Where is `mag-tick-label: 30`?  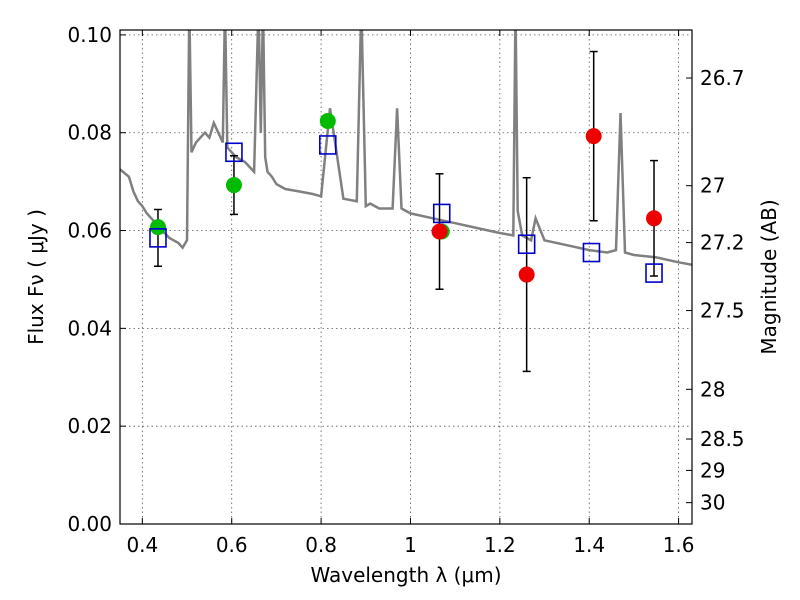
mag-tick-label: 30 is located at coordinates (712, 503).